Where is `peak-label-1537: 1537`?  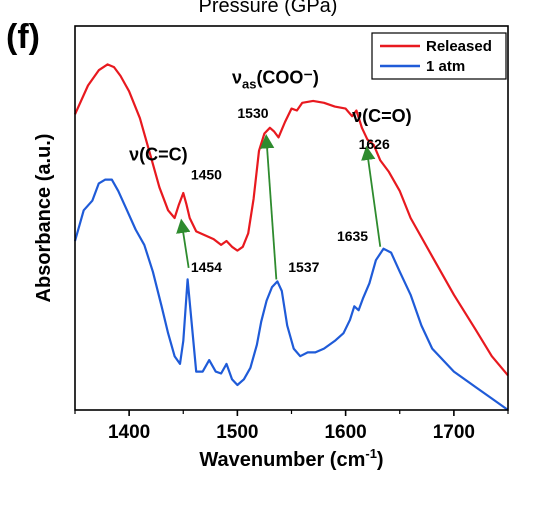 peak-label-1537: 1537 is located at coordinates (303, 267).